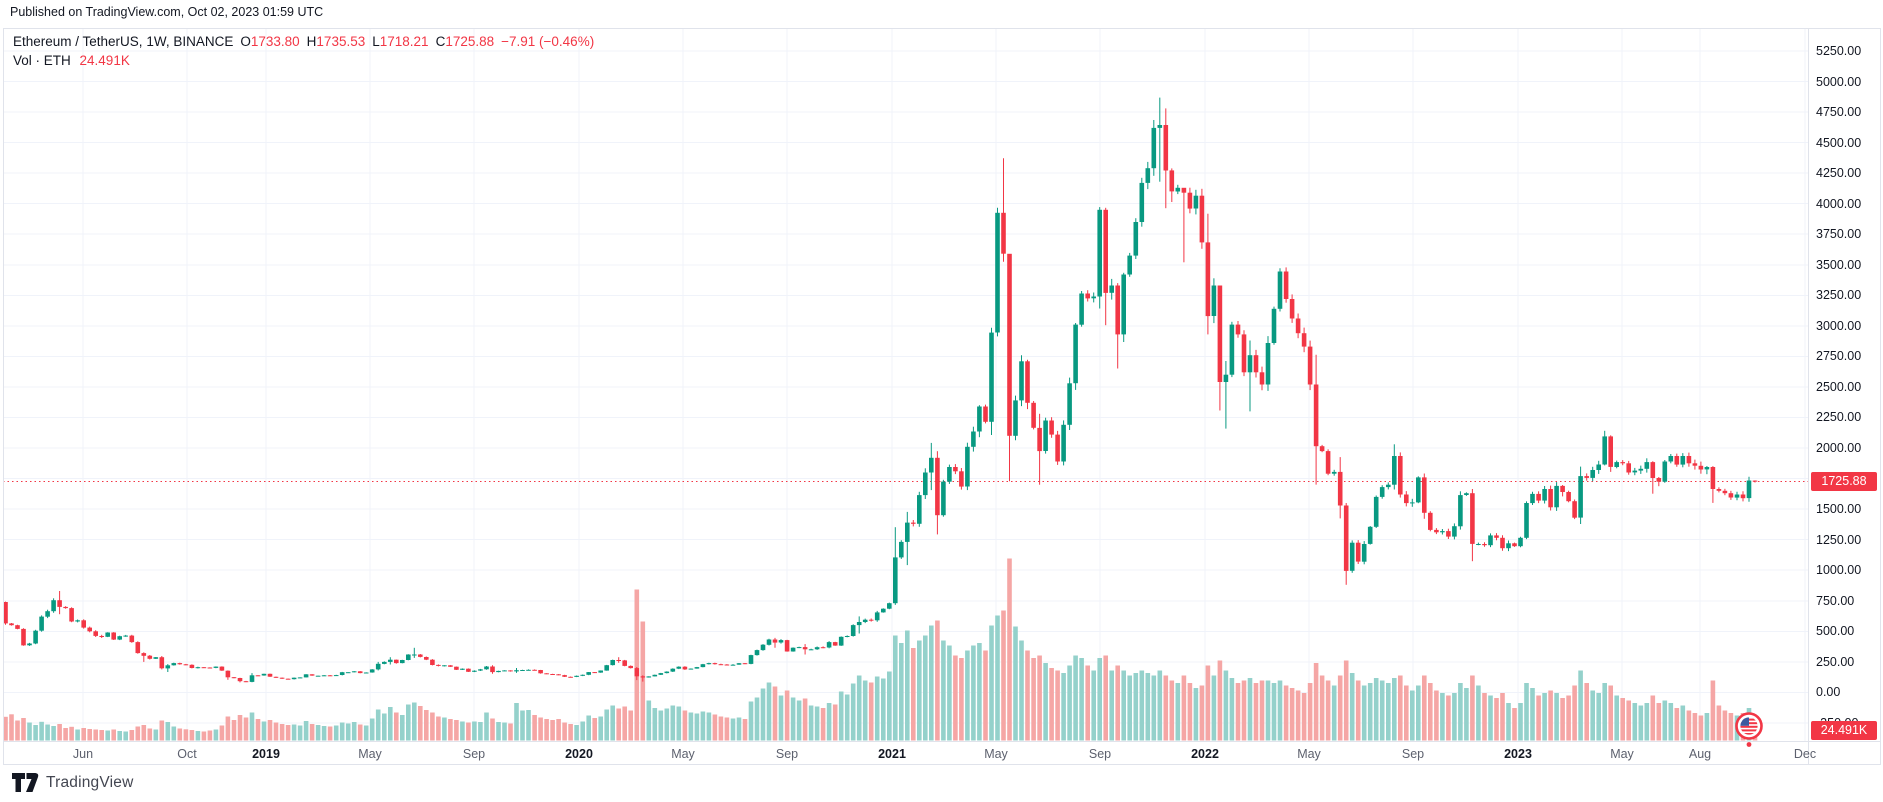  I want to click on time-tick-label: 2021, so click(892, 754).